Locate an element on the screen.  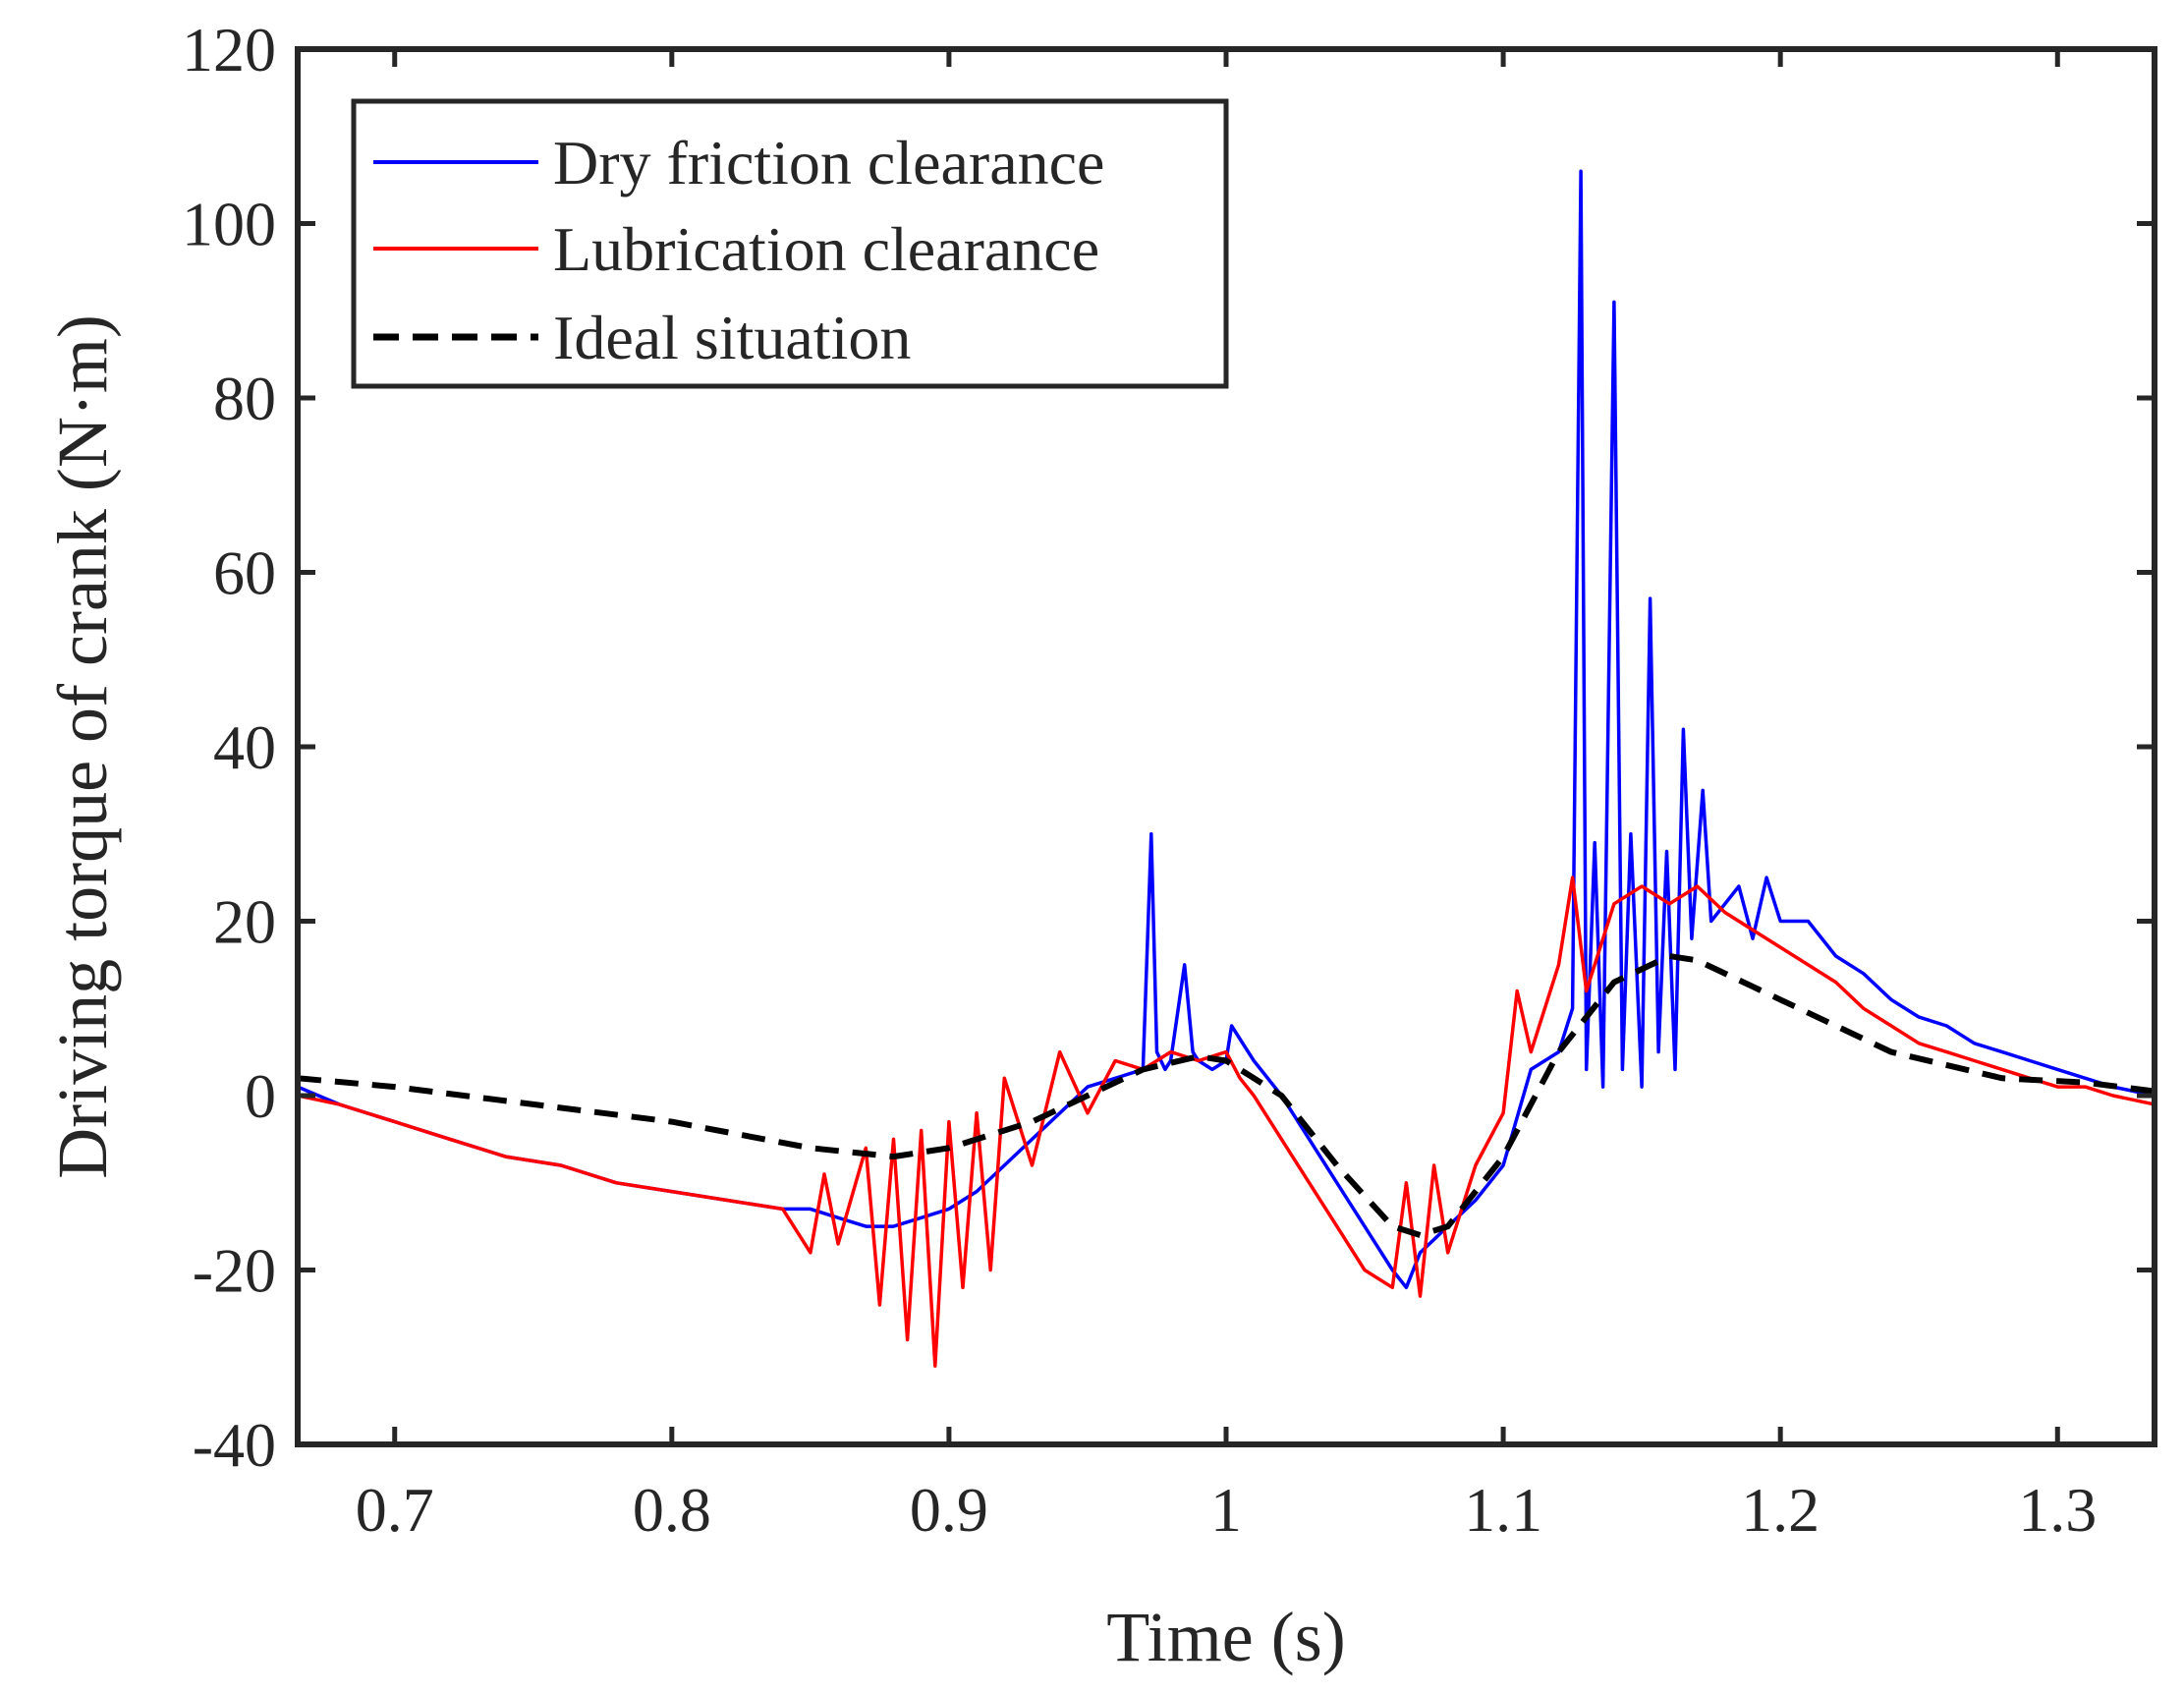
x-axis-title: Time (s) is located at coordinates (1225, 1637).